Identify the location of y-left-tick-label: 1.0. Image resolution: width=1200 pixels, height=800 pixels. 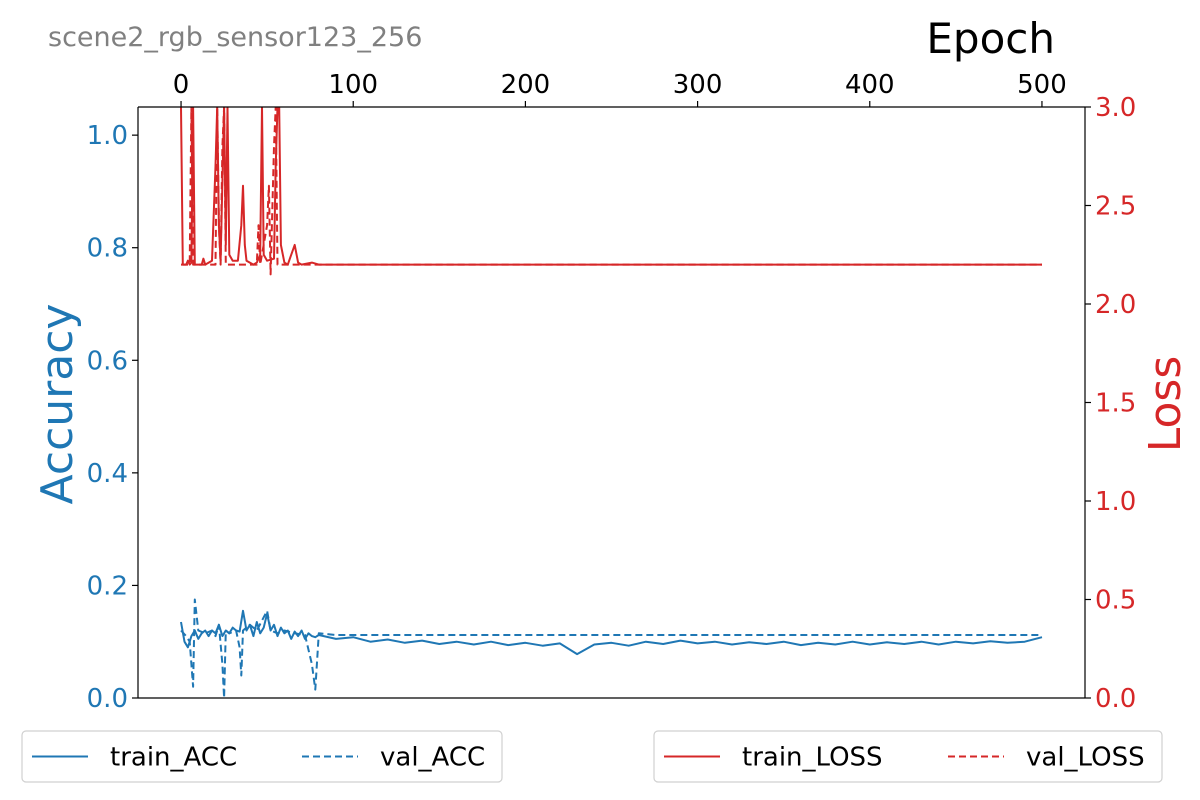
(107, 136).